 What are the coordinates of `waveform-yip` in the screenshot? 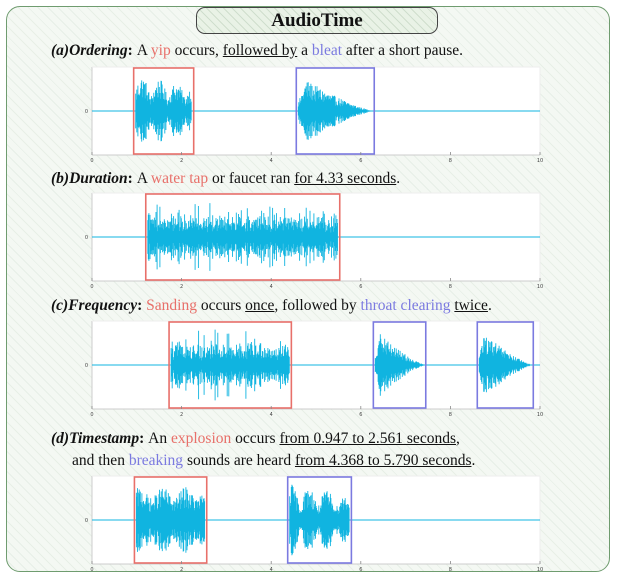 It's located at (163, 111).